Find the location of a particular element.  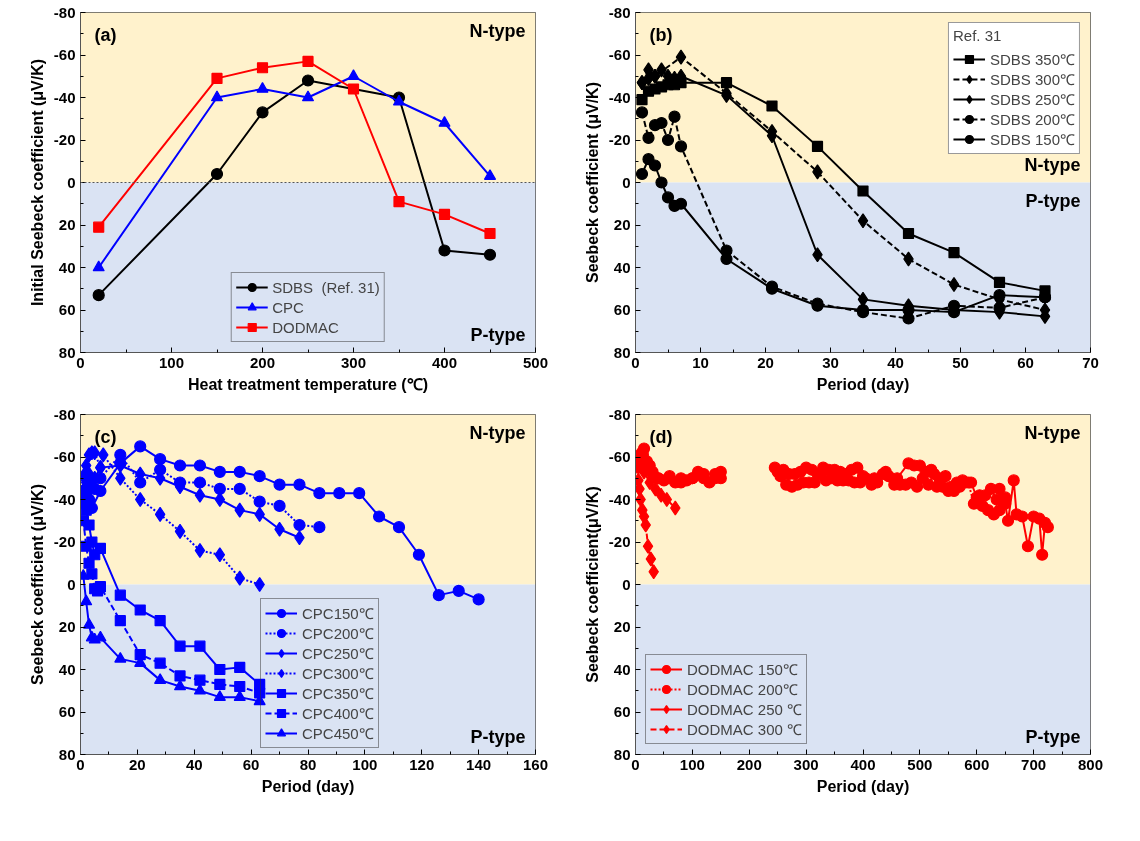

x-tick-label: 700 is located at coordinates (1034, 764).